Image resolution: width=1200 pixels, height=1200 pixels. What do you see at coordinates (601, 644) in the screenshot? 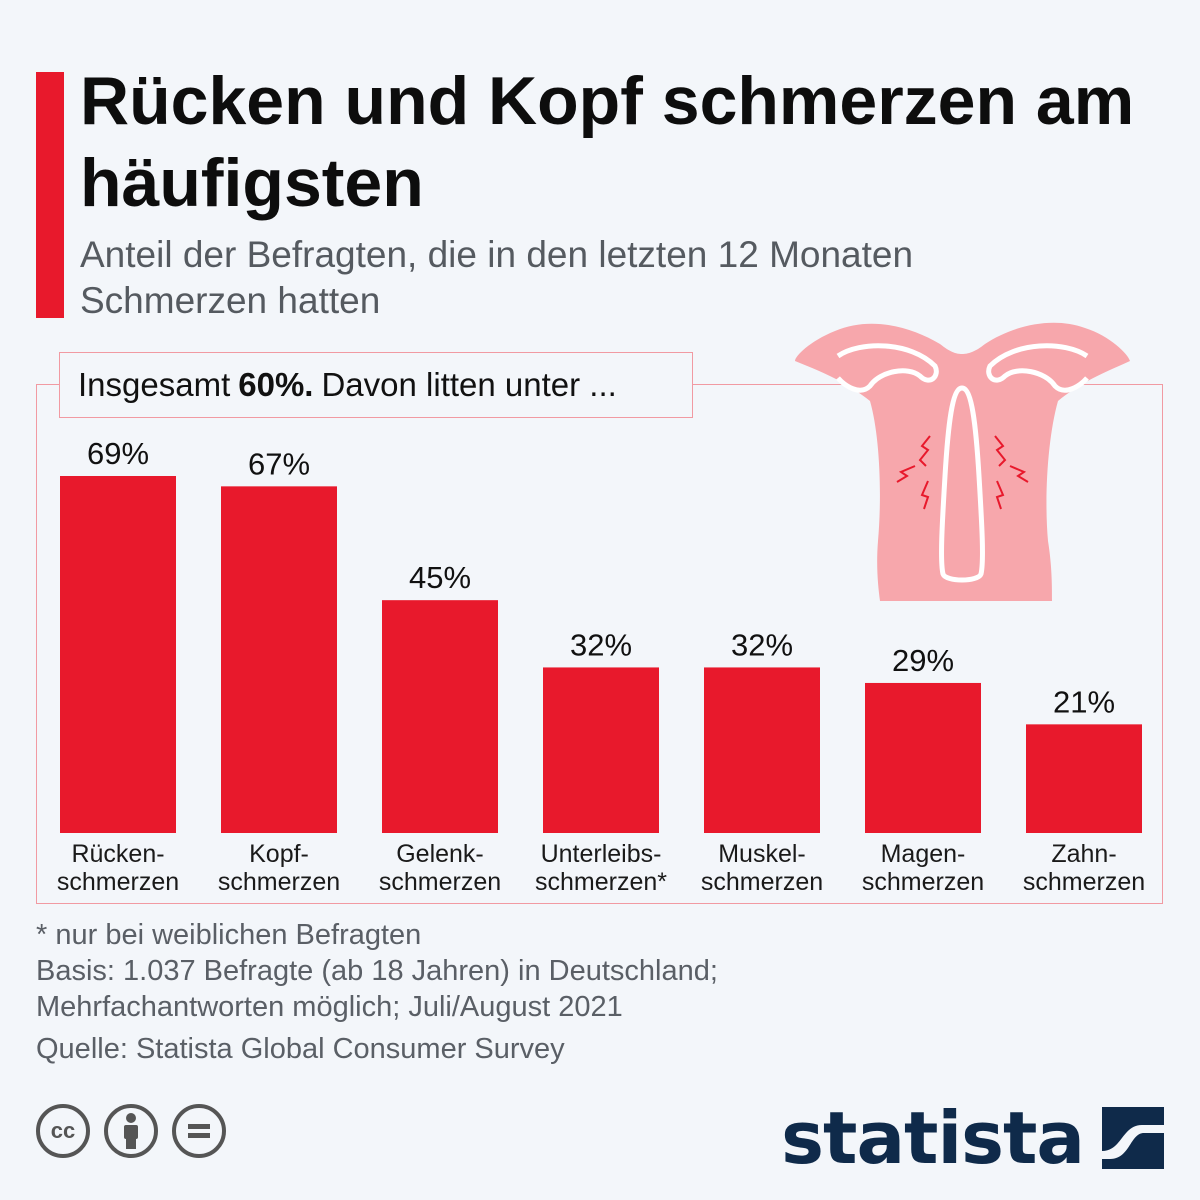
I see `bar-value-label-3: 32%` at bounding box center [601, 644].